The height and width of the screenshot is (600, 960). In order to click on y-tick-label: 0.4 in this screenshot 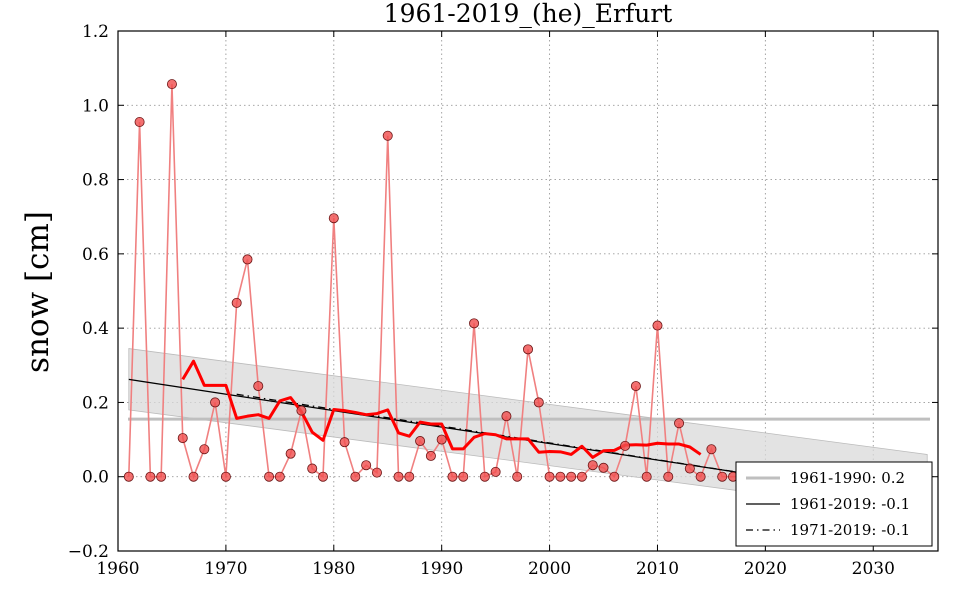, I will do `click(95, 329)`.